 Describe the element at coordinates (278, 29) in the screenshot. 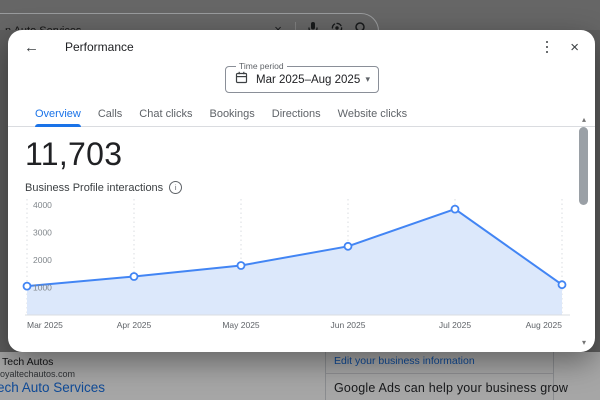

I see `clear-icon: ×` at that location.